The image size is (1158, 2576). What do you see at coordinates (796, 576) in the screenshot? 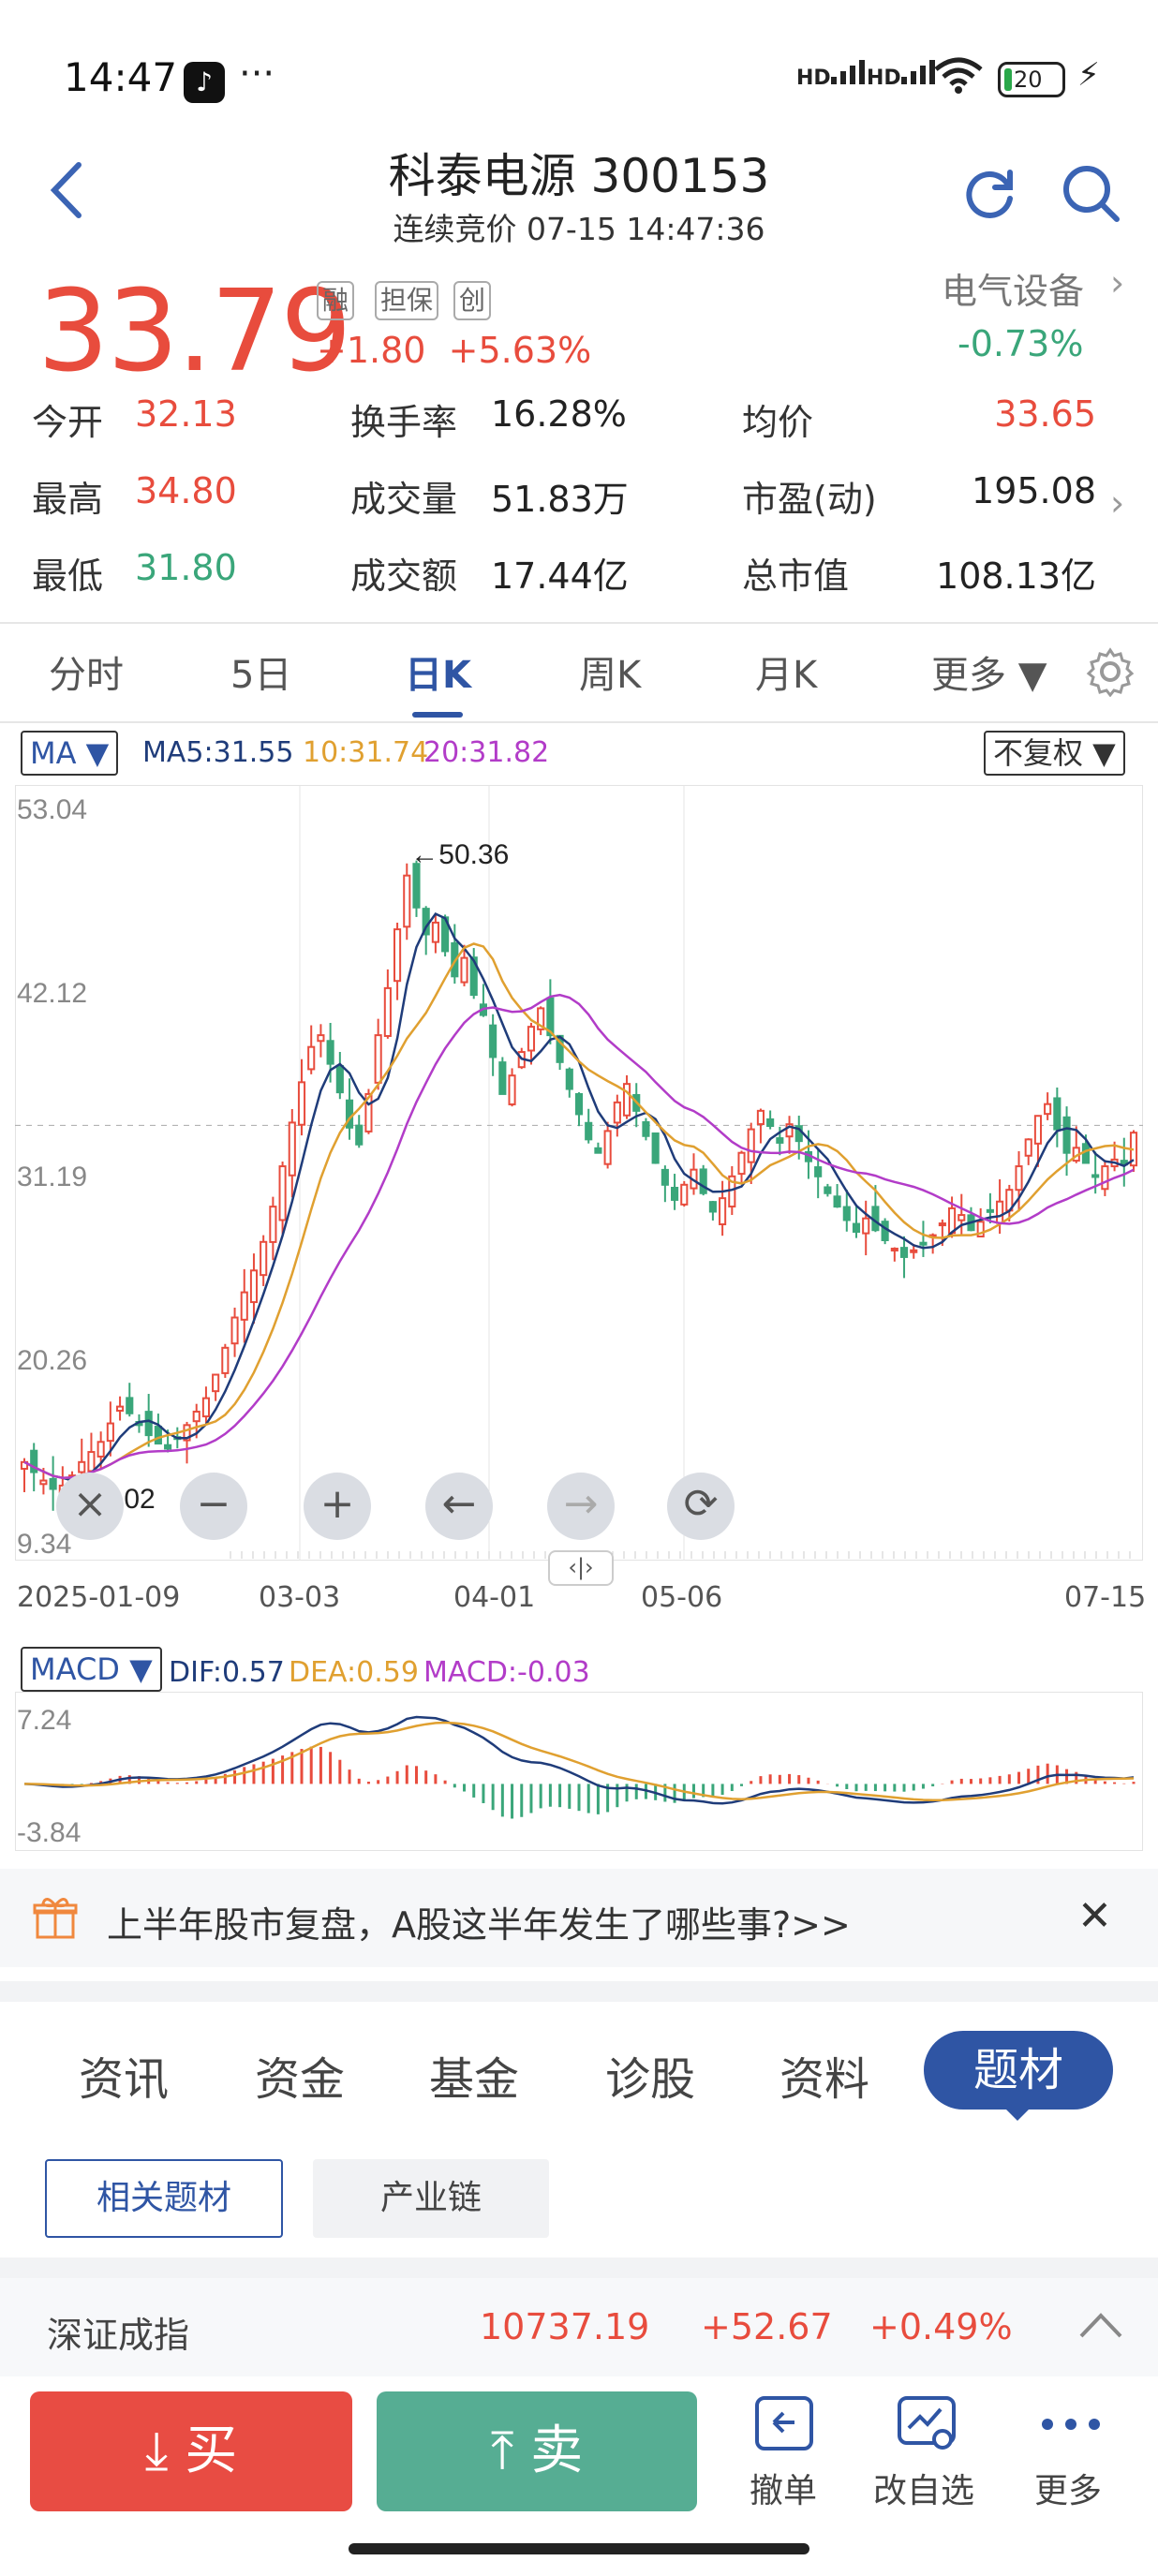
I see `stat-label: 总市值` at bounding box center [796, 576].